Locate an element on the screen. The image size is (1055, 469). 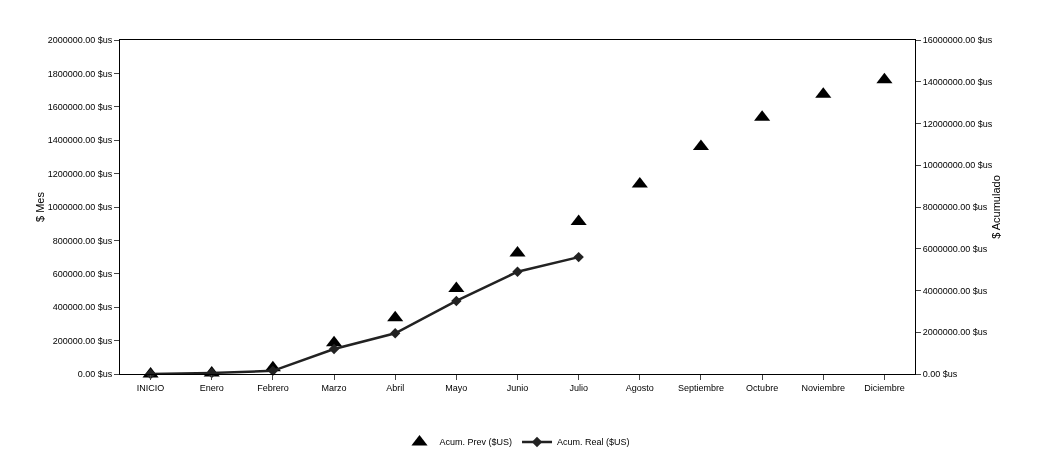
y-tick-label: 1800000.00 $us is located at coordinates (80, 73).